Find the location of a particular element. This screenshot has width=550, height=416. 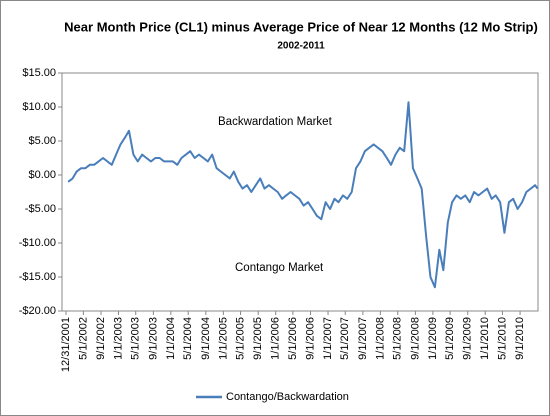

x-tick-label: 5/1/2003 is located at coordinates (136, 338).